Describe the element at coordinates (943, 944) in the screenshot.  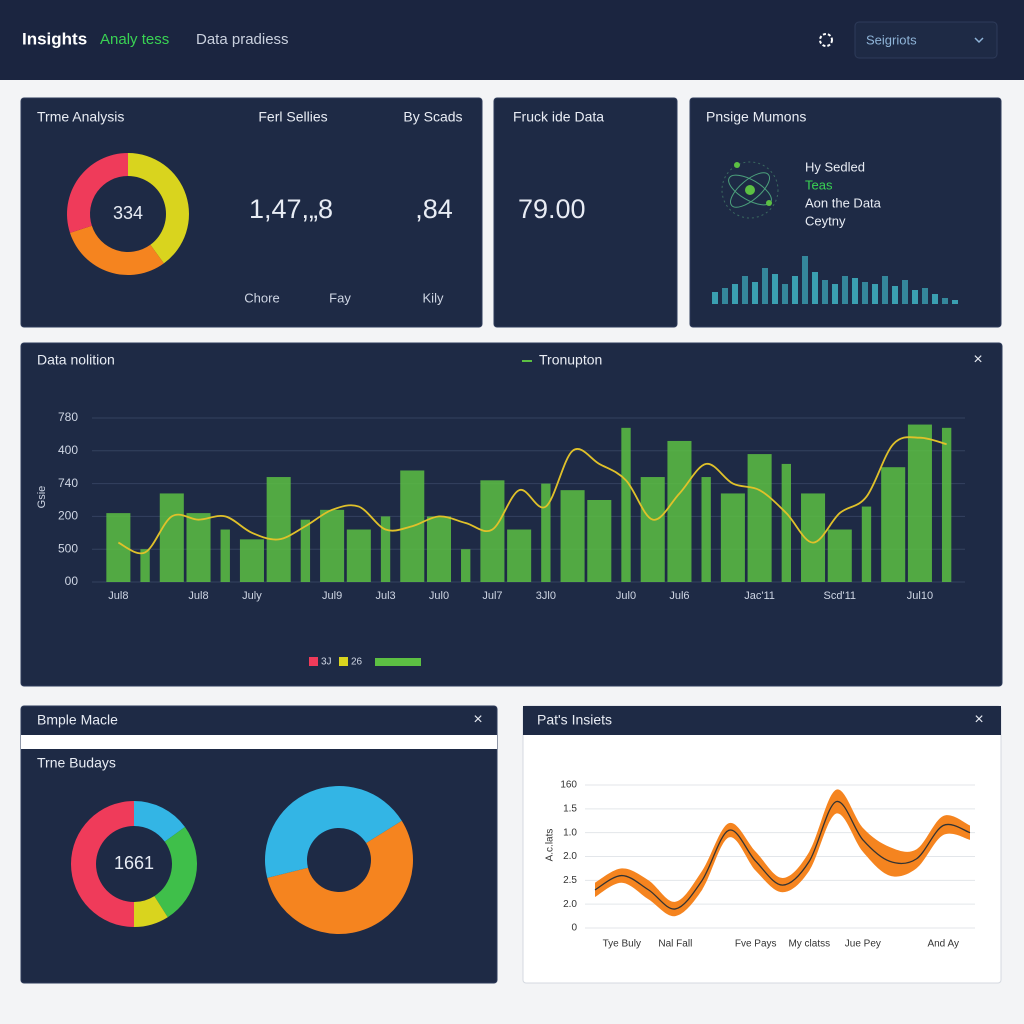
I see `x-tick-label: And Ay` at that location.